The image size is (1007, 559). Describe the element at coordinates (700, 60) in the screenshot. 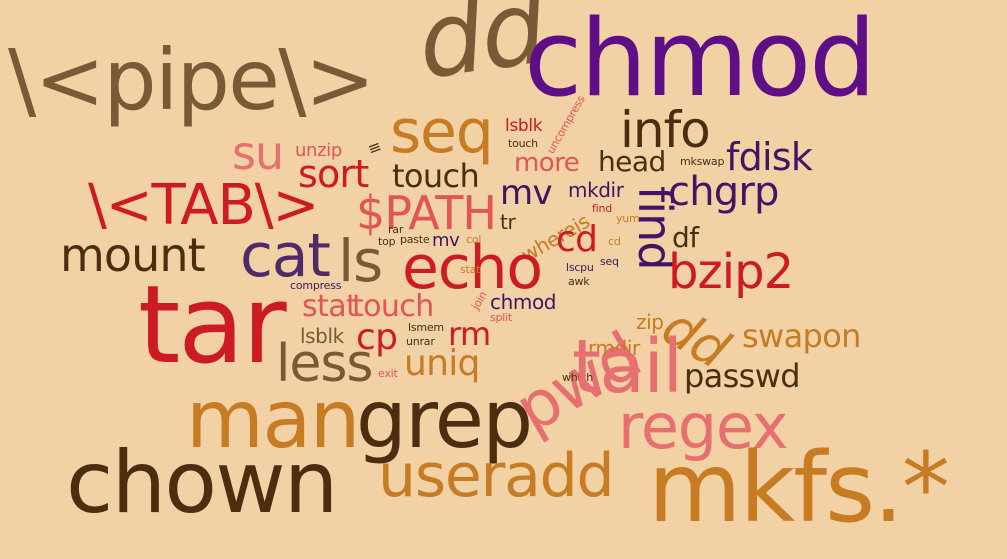

I see `cloud-word-chmod-large: chmod` at that location.